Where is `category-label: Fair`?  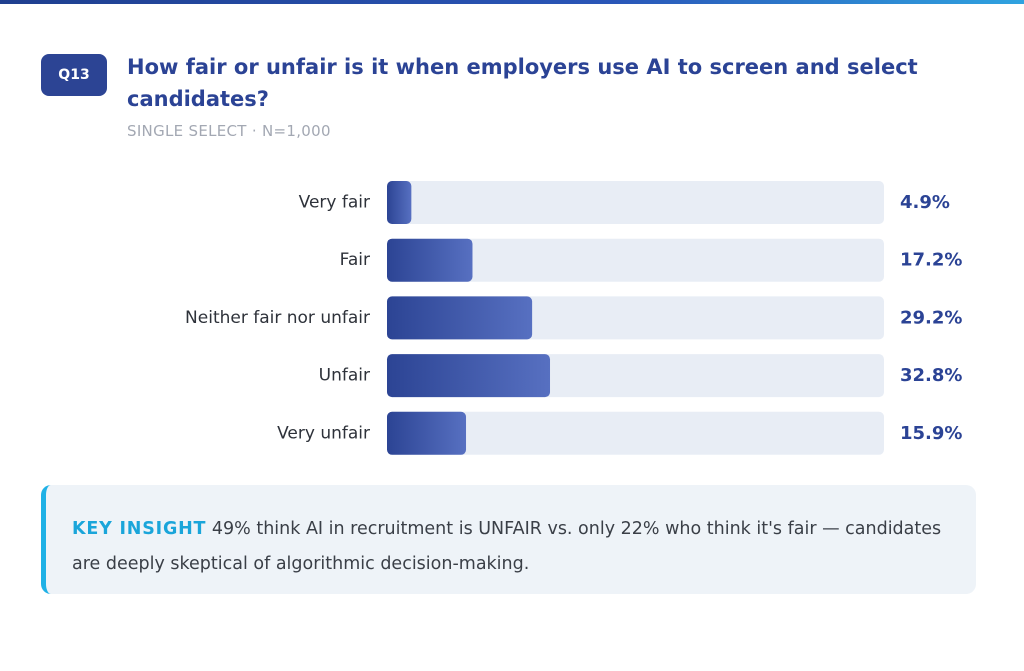
category-label: Fair is located at coordinates (355, 260).